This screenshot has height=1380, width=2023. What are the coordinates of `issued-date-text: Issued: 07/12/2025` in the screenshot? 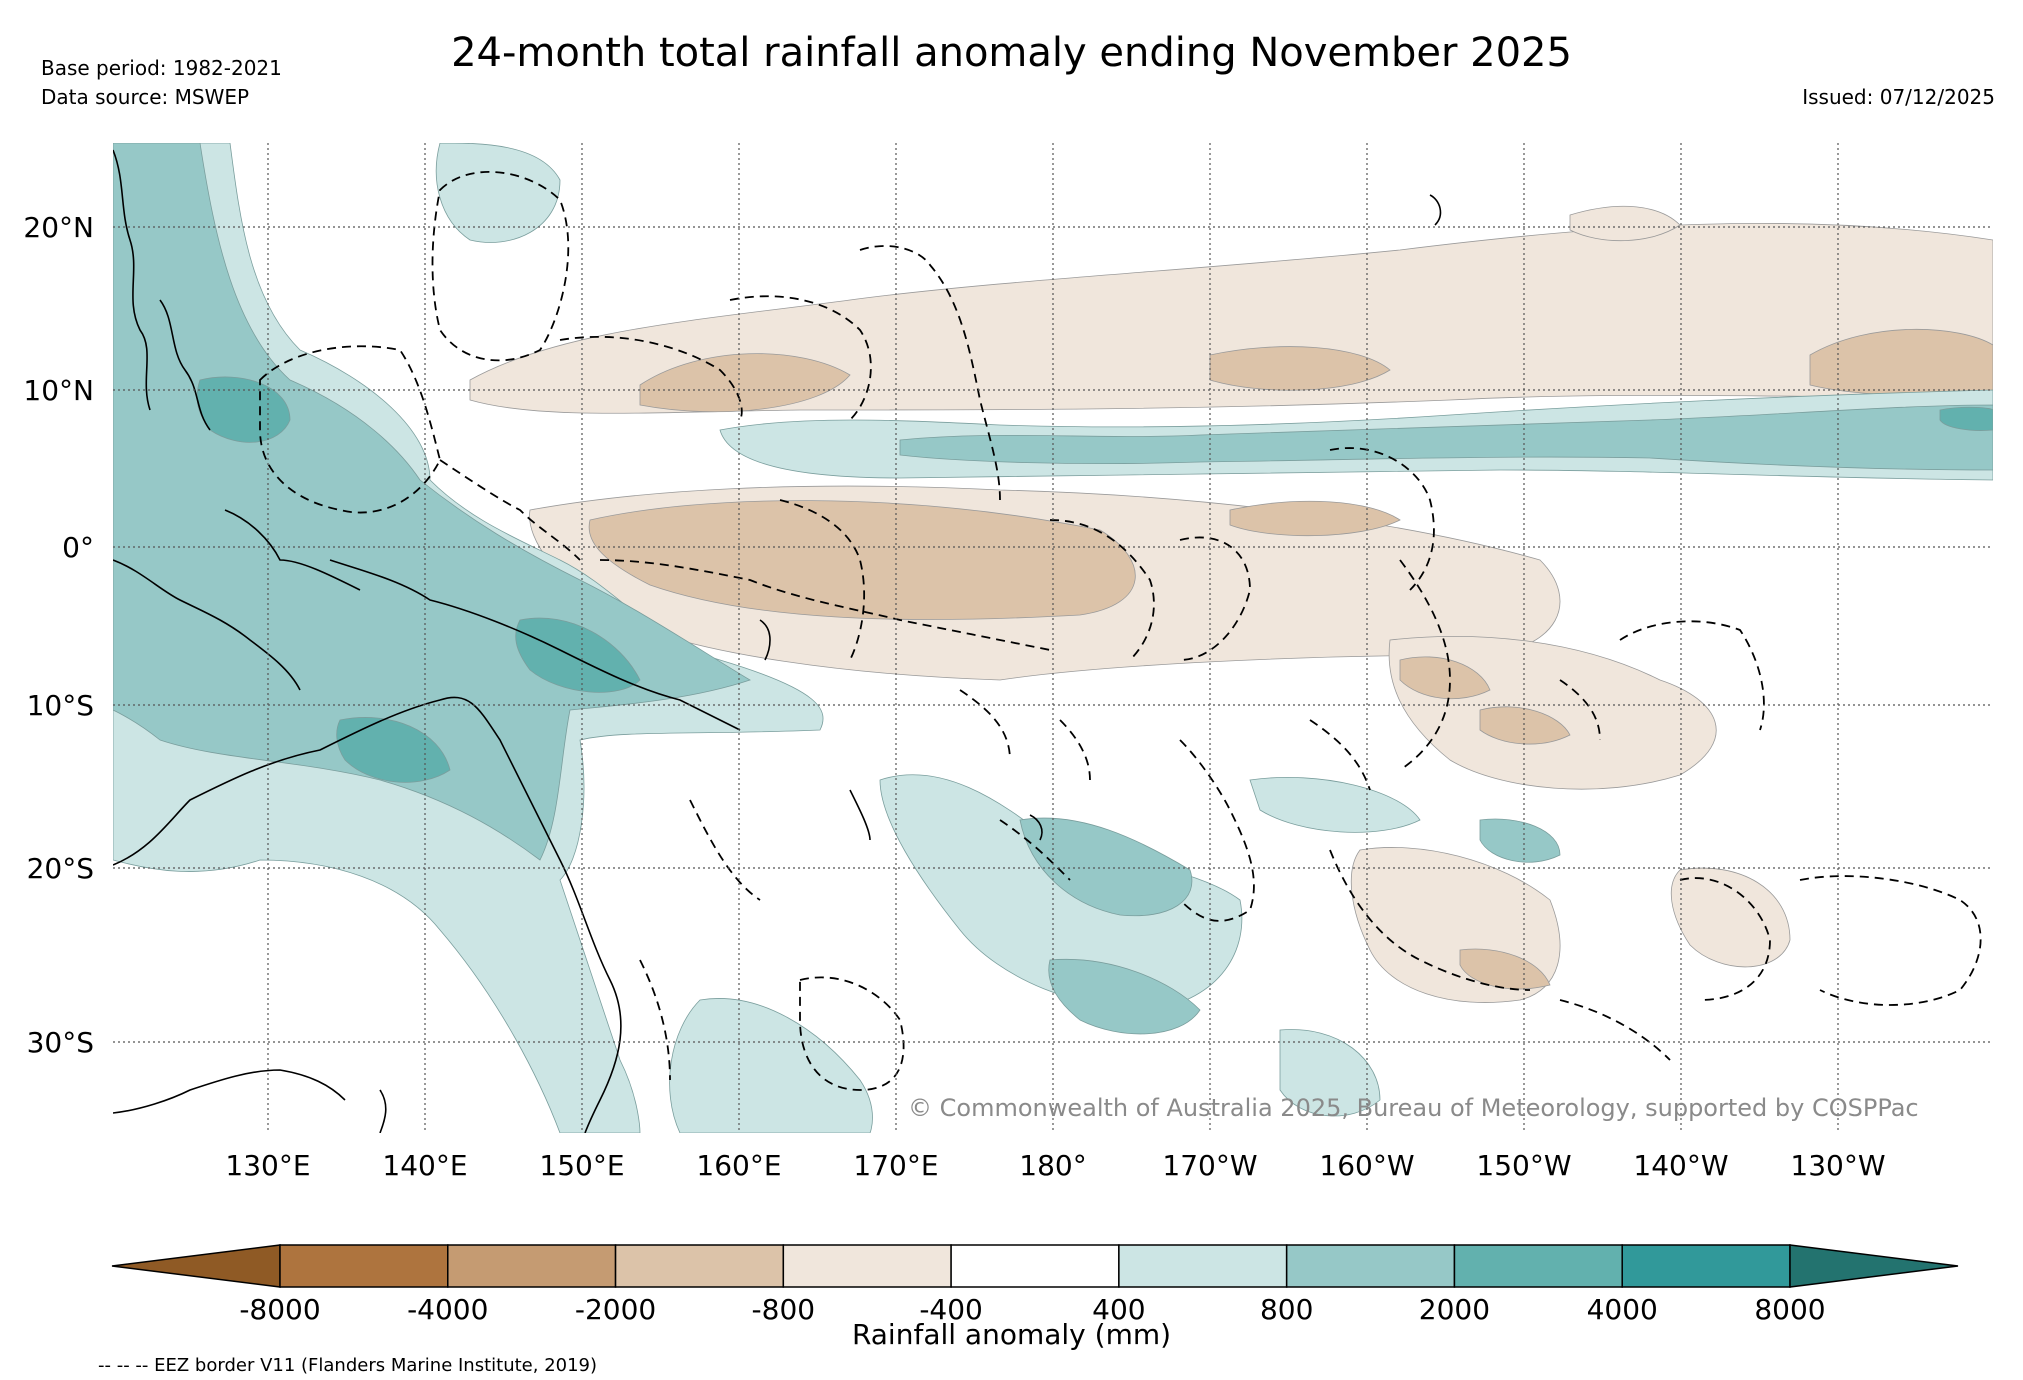 It's located at (1898, 97).